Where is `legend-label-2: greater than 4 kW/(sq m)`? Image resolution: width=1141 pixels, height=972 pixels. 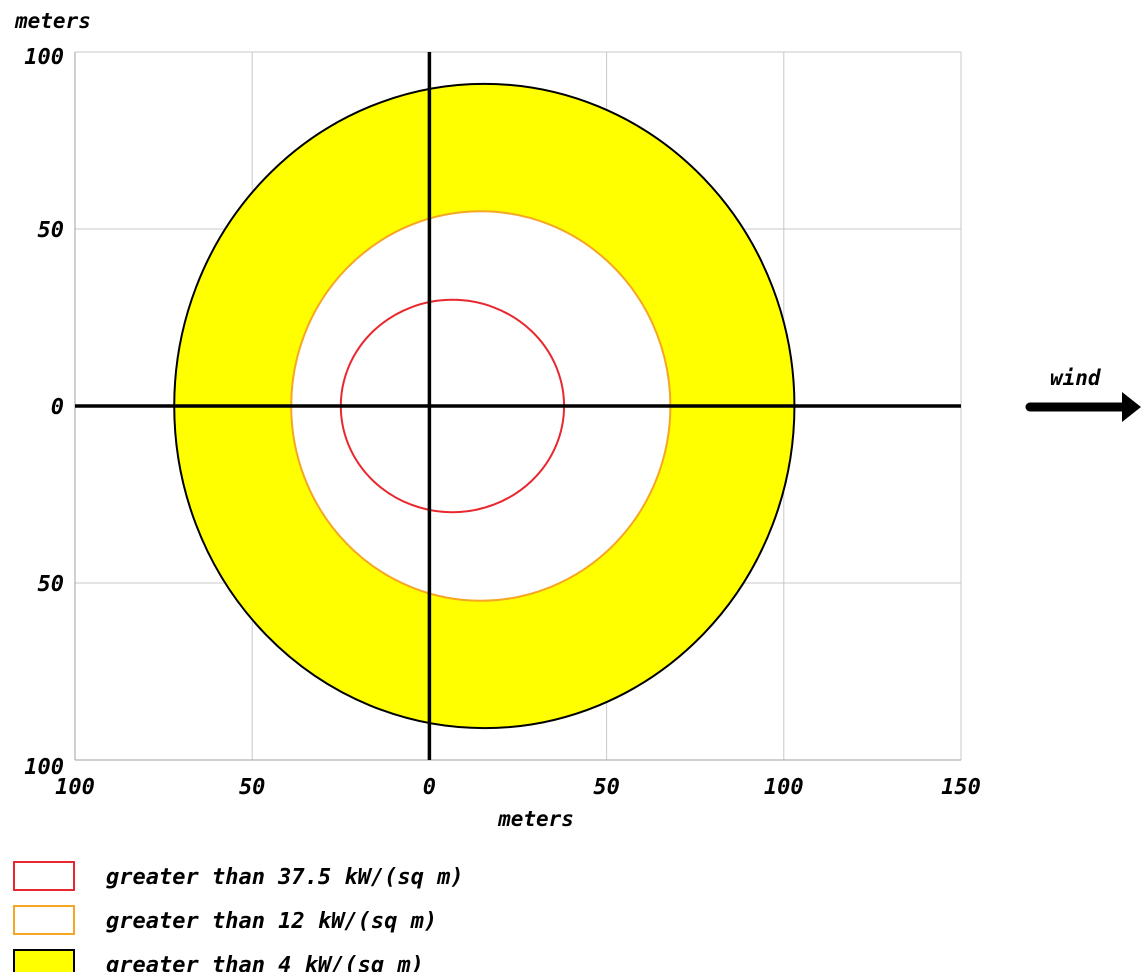 legend-label-2: greater than 4 kW/(sq m) is located at coordinates (265, 962).